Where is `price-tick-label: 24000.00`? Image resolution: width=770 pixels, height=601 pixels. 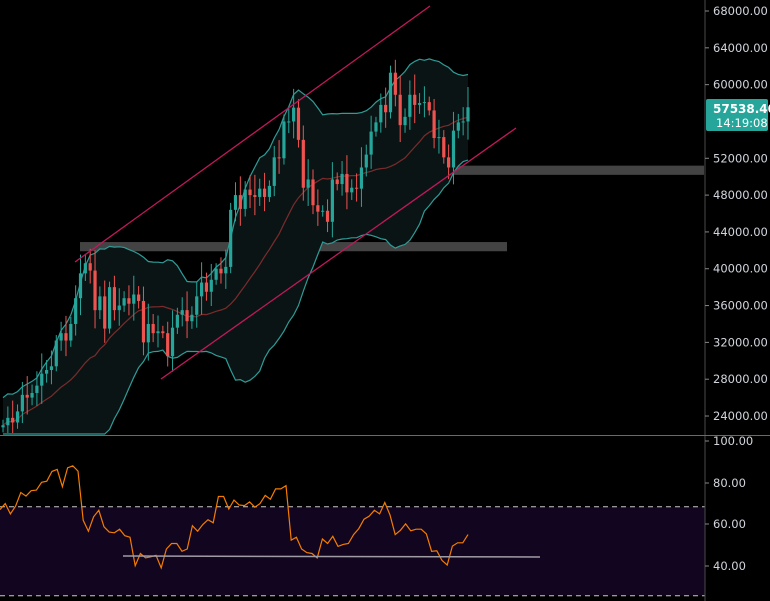 price-tick-label: 24000.00 is located at coordinates (740, 416).